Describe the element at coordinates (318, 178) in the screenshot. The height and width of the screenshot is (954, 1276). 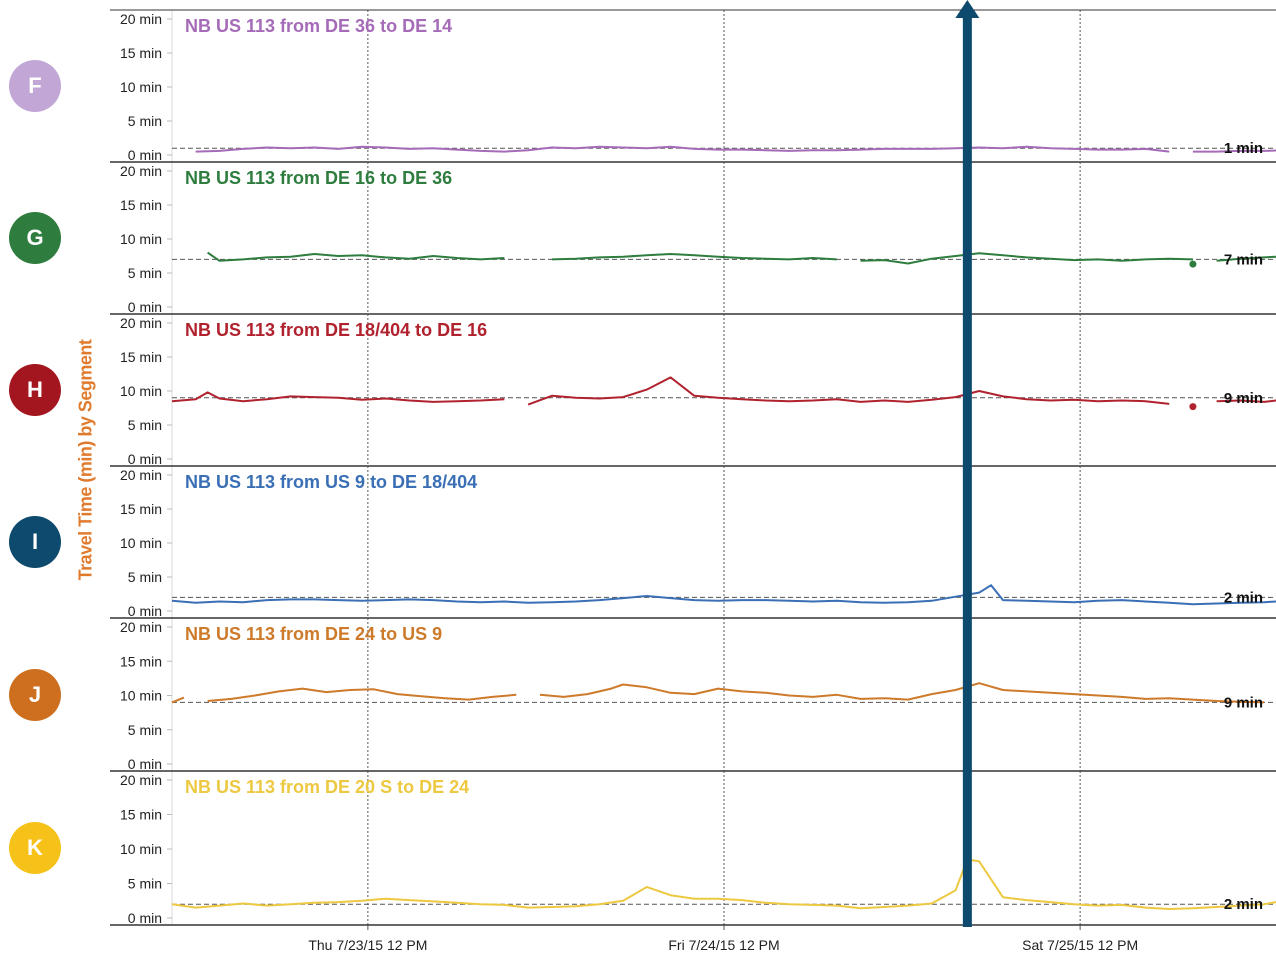
I see `panel-title: NB US 113 from DE 16 to DE 36` at that location.